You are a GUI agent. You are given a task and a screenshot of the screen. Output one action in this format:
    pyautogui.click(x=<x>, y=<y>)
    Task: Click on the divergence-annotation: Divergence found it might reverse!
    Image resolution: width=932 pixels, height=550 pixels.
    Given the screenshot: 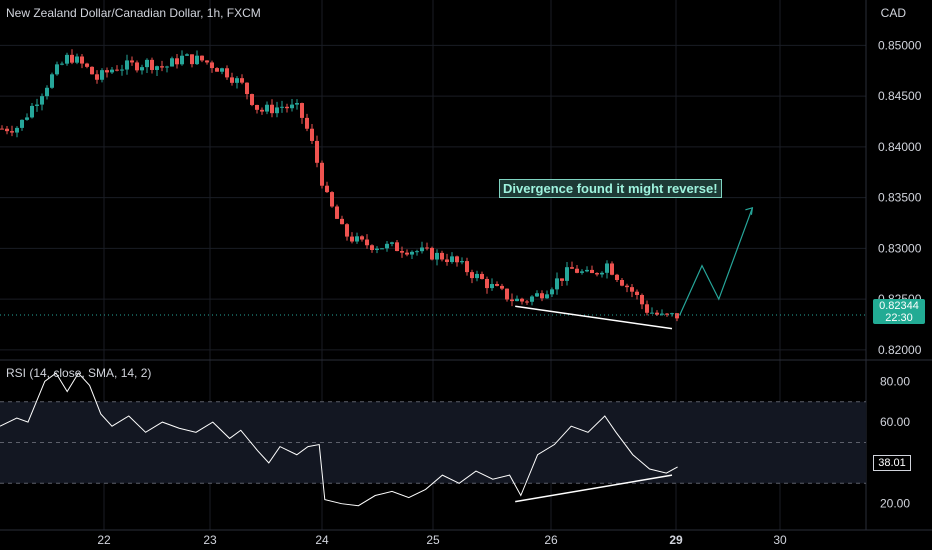 What is the action you would take?
    pyautogui.click(x=610, y=188)
    